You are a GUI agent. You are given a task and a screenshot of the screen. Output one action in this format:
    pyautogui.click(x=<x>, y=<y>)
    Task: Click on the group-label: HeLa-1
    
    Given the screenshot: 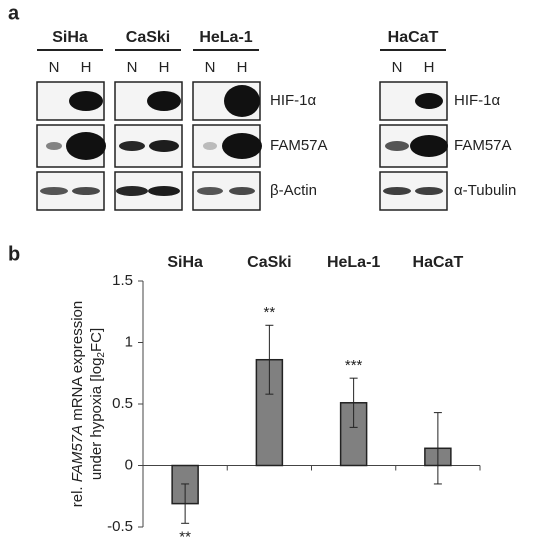 What is the action you would take?
    pyautogui.click(x=225, y=37)
    